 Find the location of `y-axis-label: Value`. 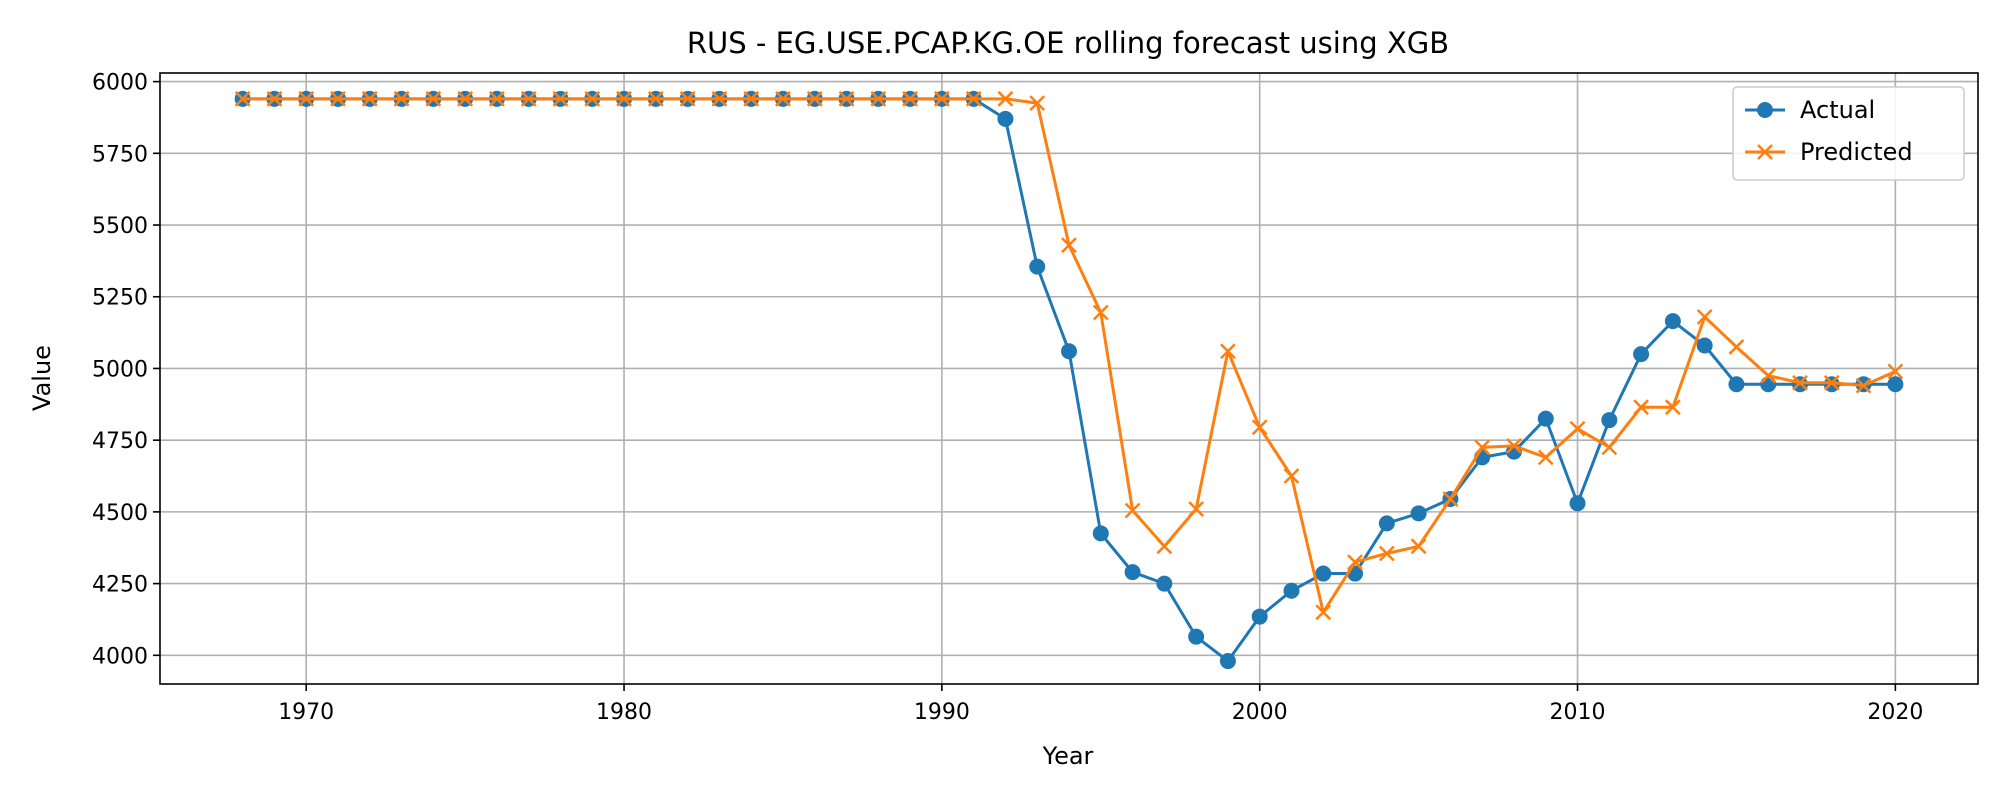

y-axis-label: Value is located at coordinates (42, 378).